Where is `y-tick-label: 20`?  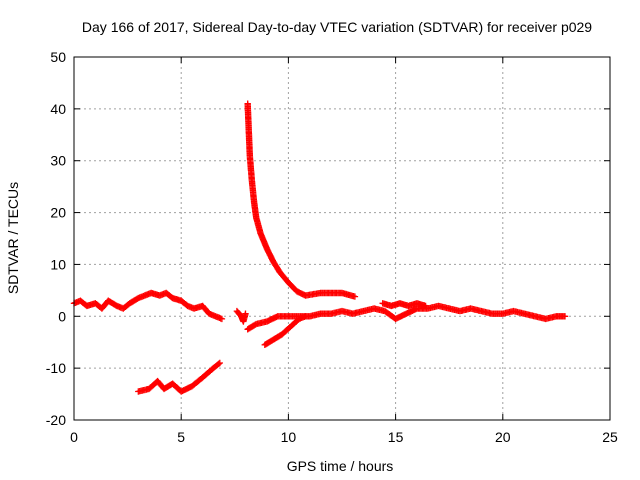 y-tick-label: 20 is located at coordinates (58, 213).